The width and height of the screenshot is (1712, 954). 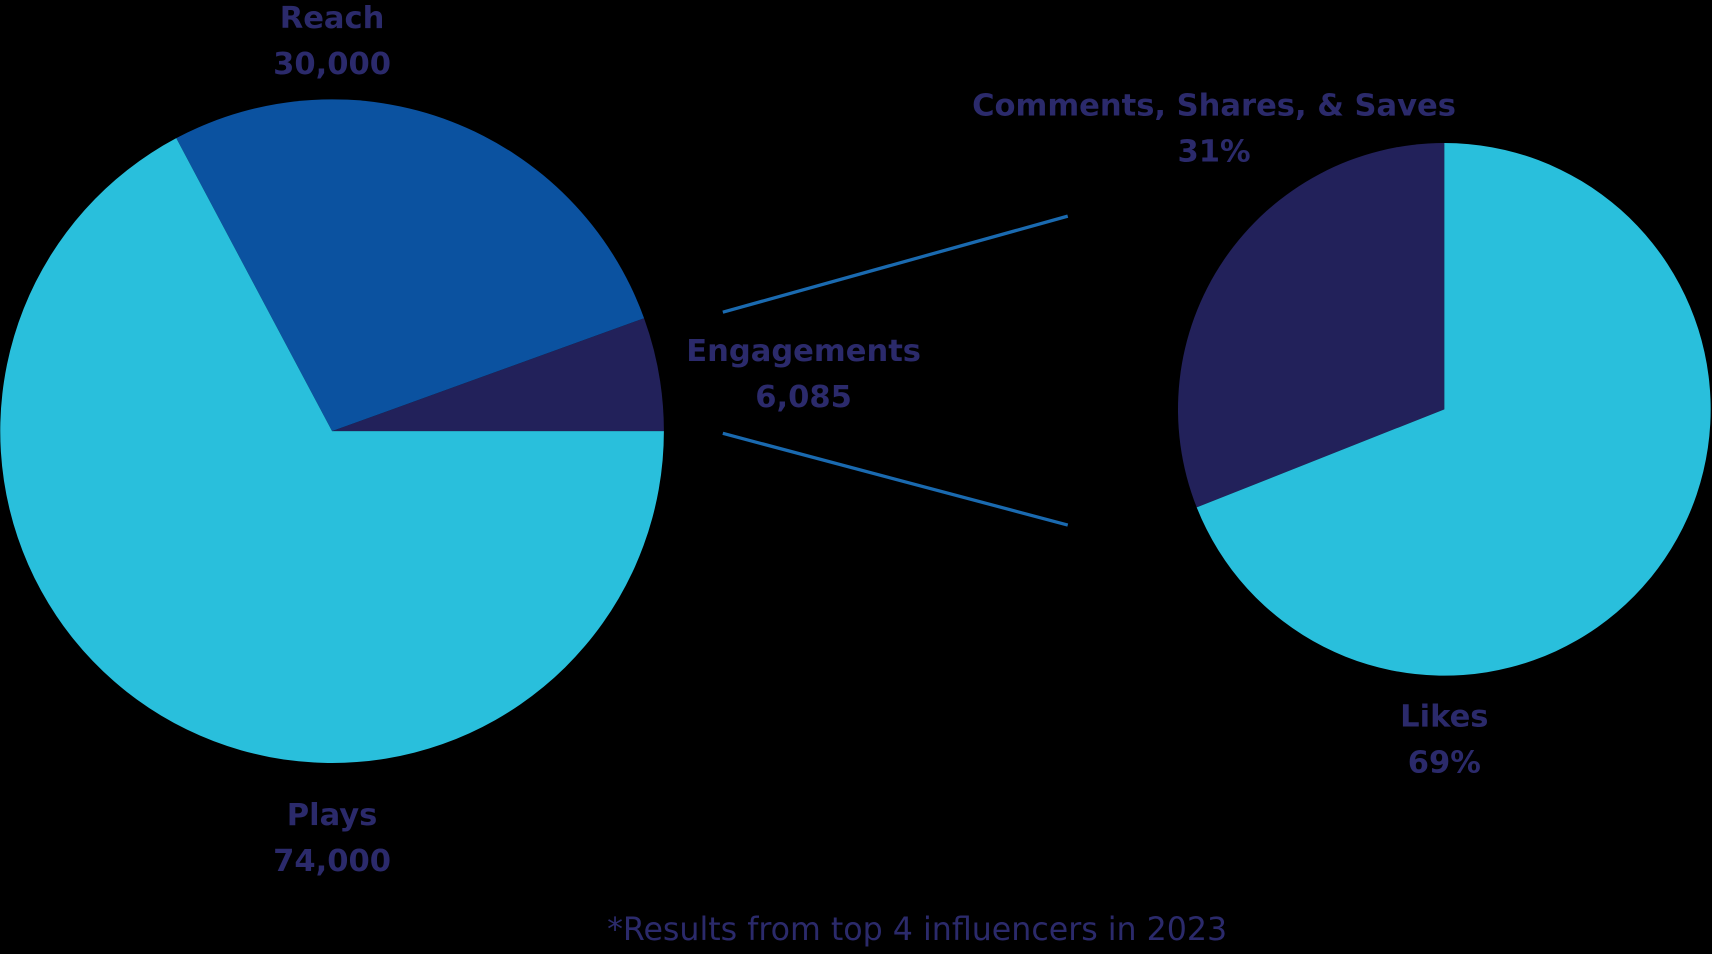 I want to click on footnote: *Results from top 4 influencers in 2023, so click(x=917, y=930).